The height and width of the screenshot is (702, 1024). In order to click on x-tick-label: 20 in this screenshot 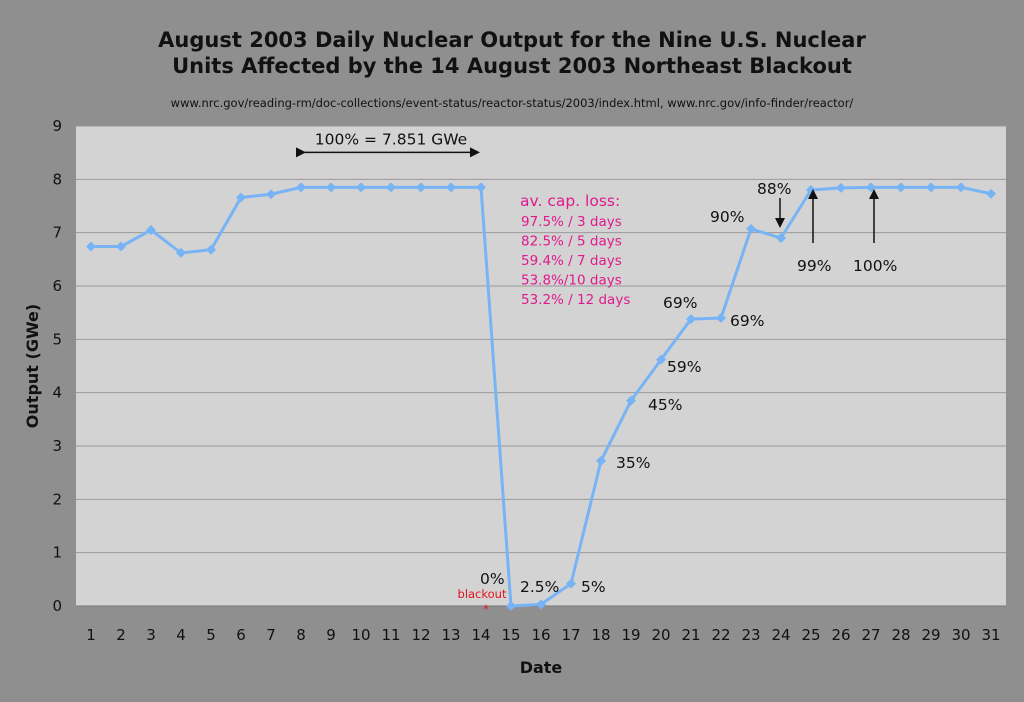, I will do `click(660, 635)`.